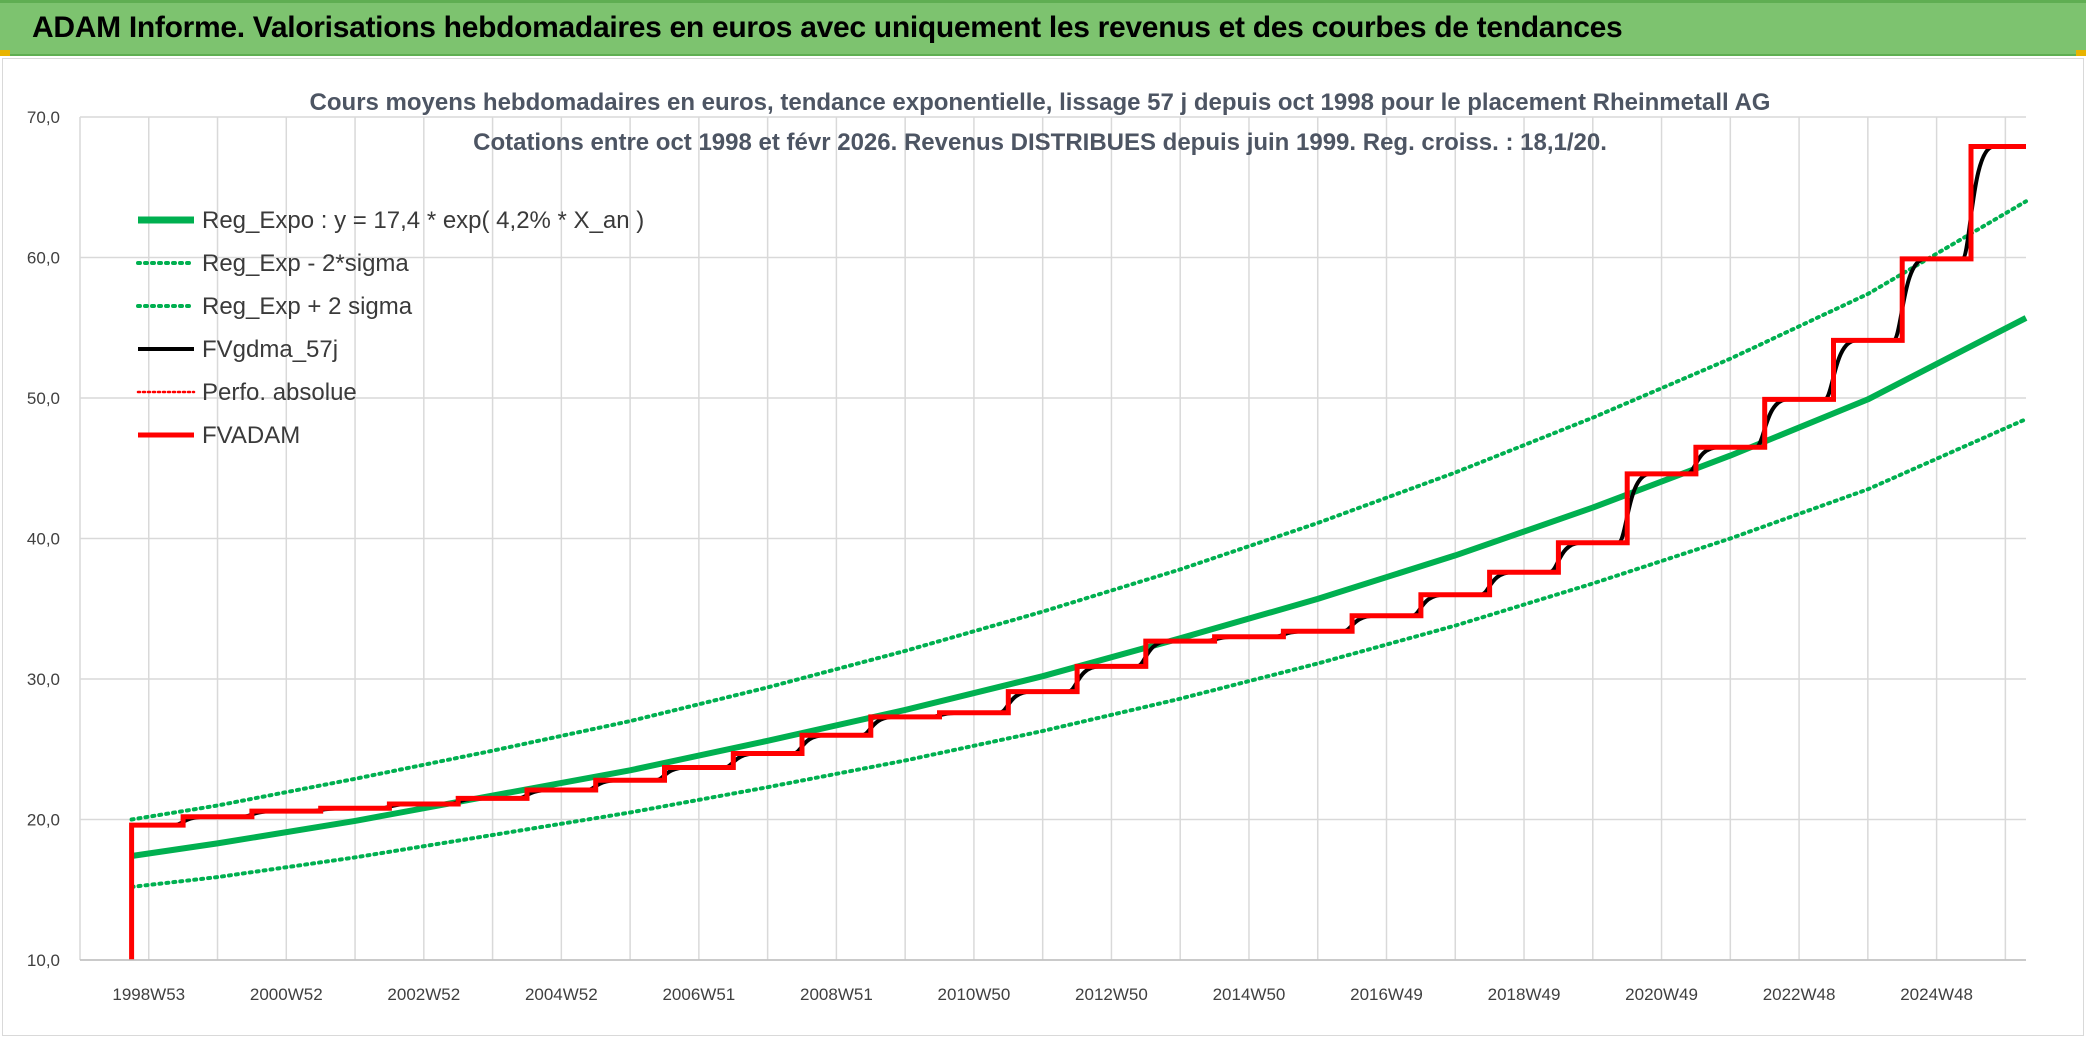 Image resolution: width=2086 pixels, height=1038 pixels. I want to click on x-tick-label: 2012W50, so click(1111, 994).